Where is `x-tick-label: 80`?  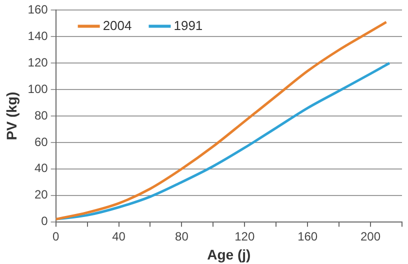 x-tick-label: 80 is located at coordinates (182, 236).